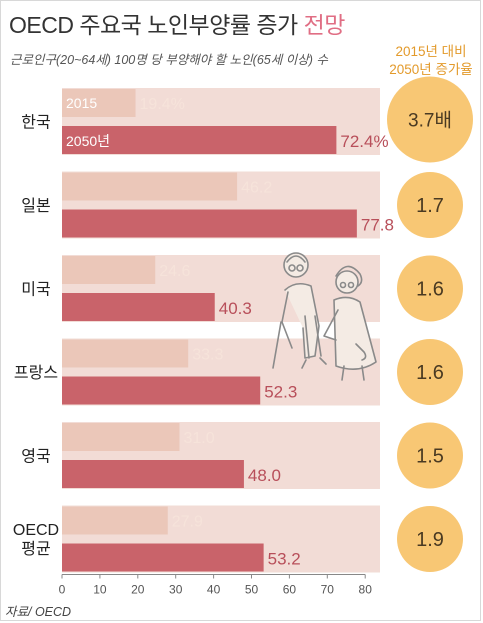 The height and width of the screenshot is (623, 483). Describe the element at coordinates (207, 355) in the screenshot. I see `value-label-2015: 33.3` at that location.